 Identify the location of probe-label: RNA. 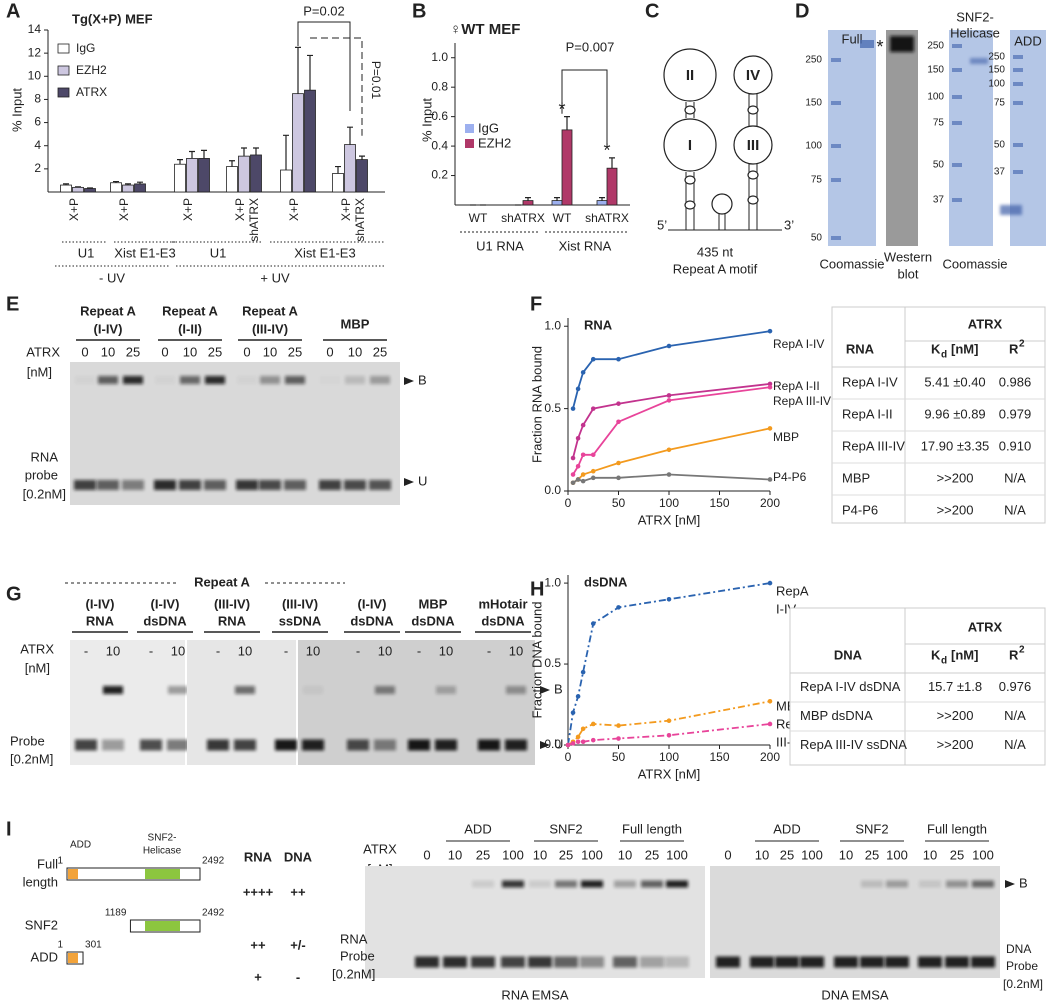
(354, 938).